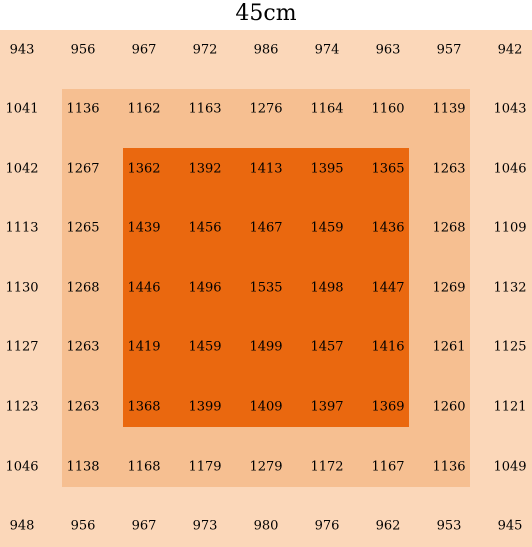 This screenshot has height=547, width=532. Describe the element at coordinates (144, 467) in the screenshot. I see `grid-cell: 1168` at that location.